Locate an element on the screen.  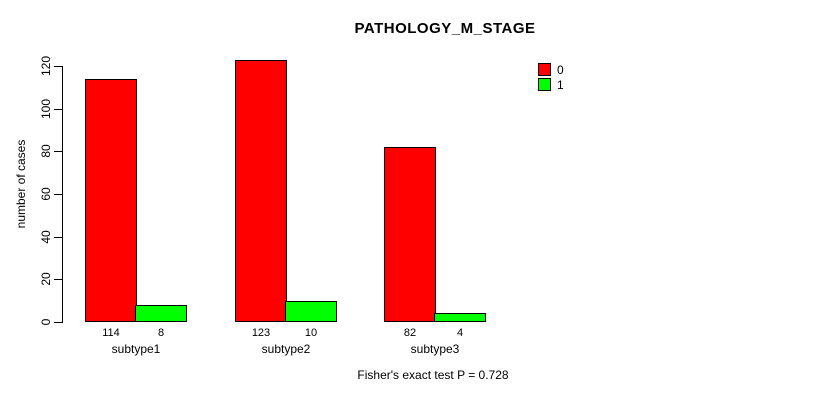
bar-subtype3-series1 is located at coordinates (460, 317).